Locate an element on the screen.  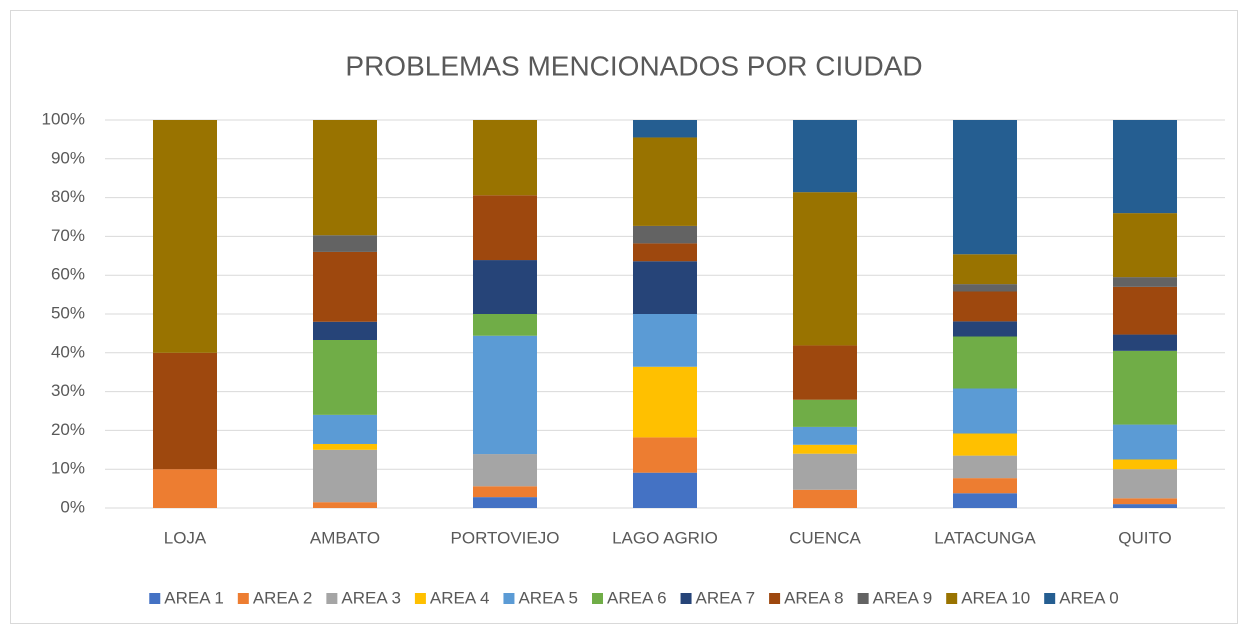
legend-label: AREA 3 is located at coordinates (371, 597).